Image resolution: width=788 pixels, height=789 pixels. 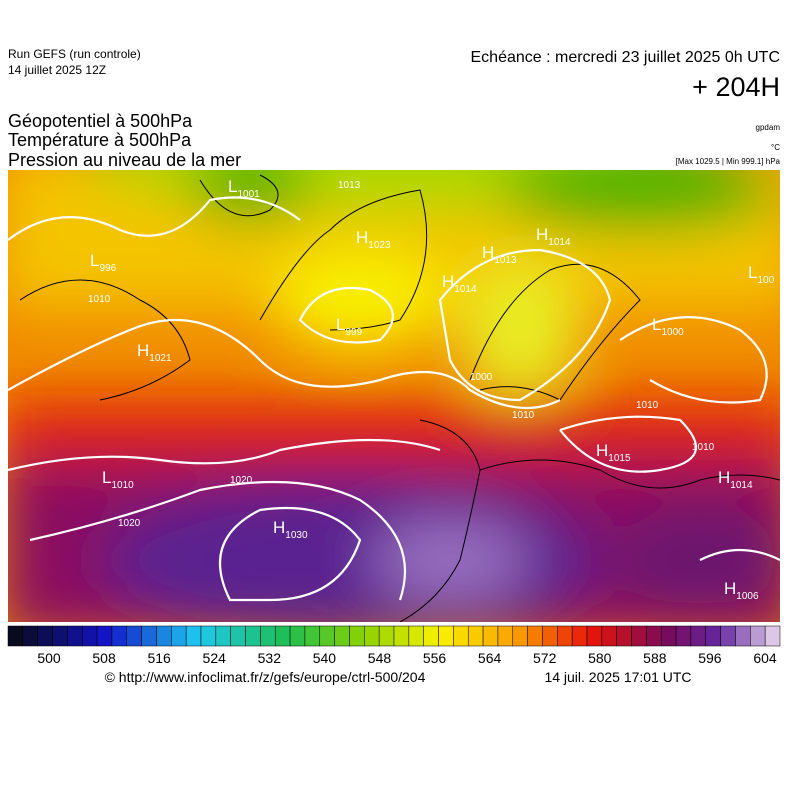 I want to click on center-value: 1006, so click(x=747, y=596).